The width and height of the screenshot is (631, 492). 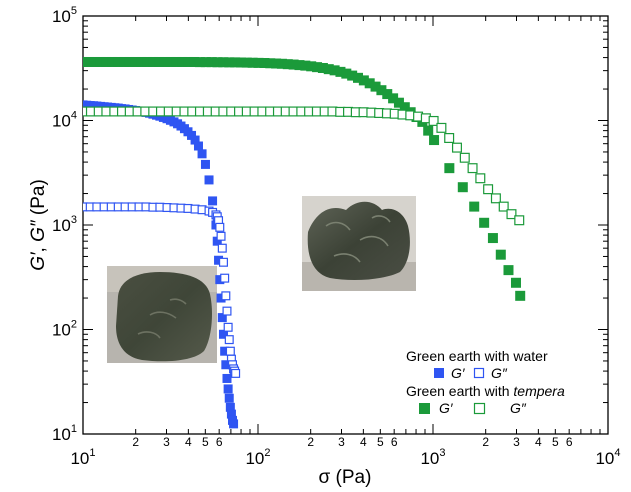 What do you see at coordinates (64, 224) in the screenshot?
I see `y-tick-label: 10³` at bounding box center [64, 224].